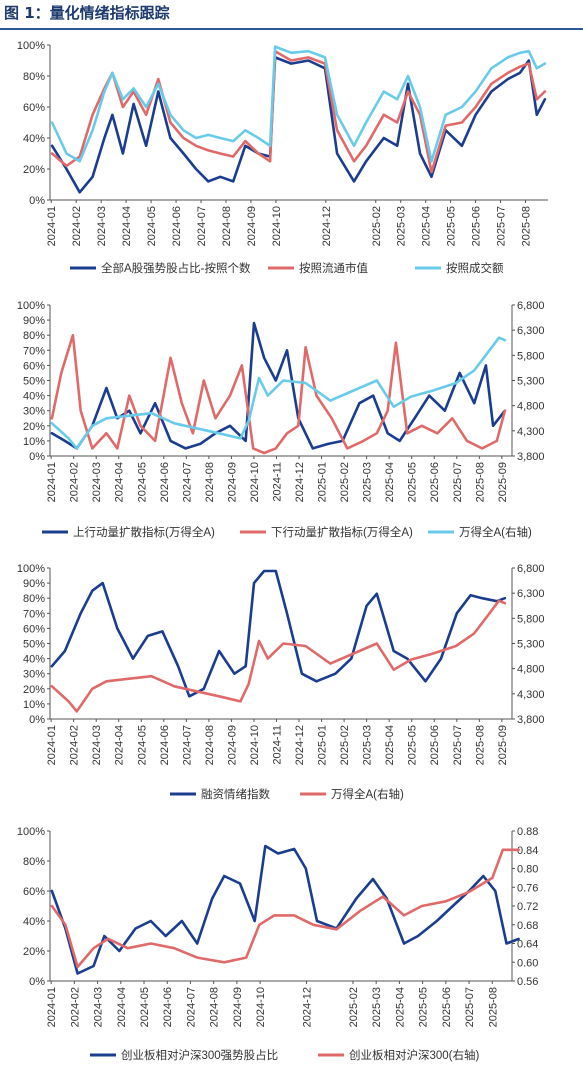 This screenshot has width=583, height=1080. I want to click on legend-label-1: 创业板相对沪深300强势股占比, so click(199, 1055).